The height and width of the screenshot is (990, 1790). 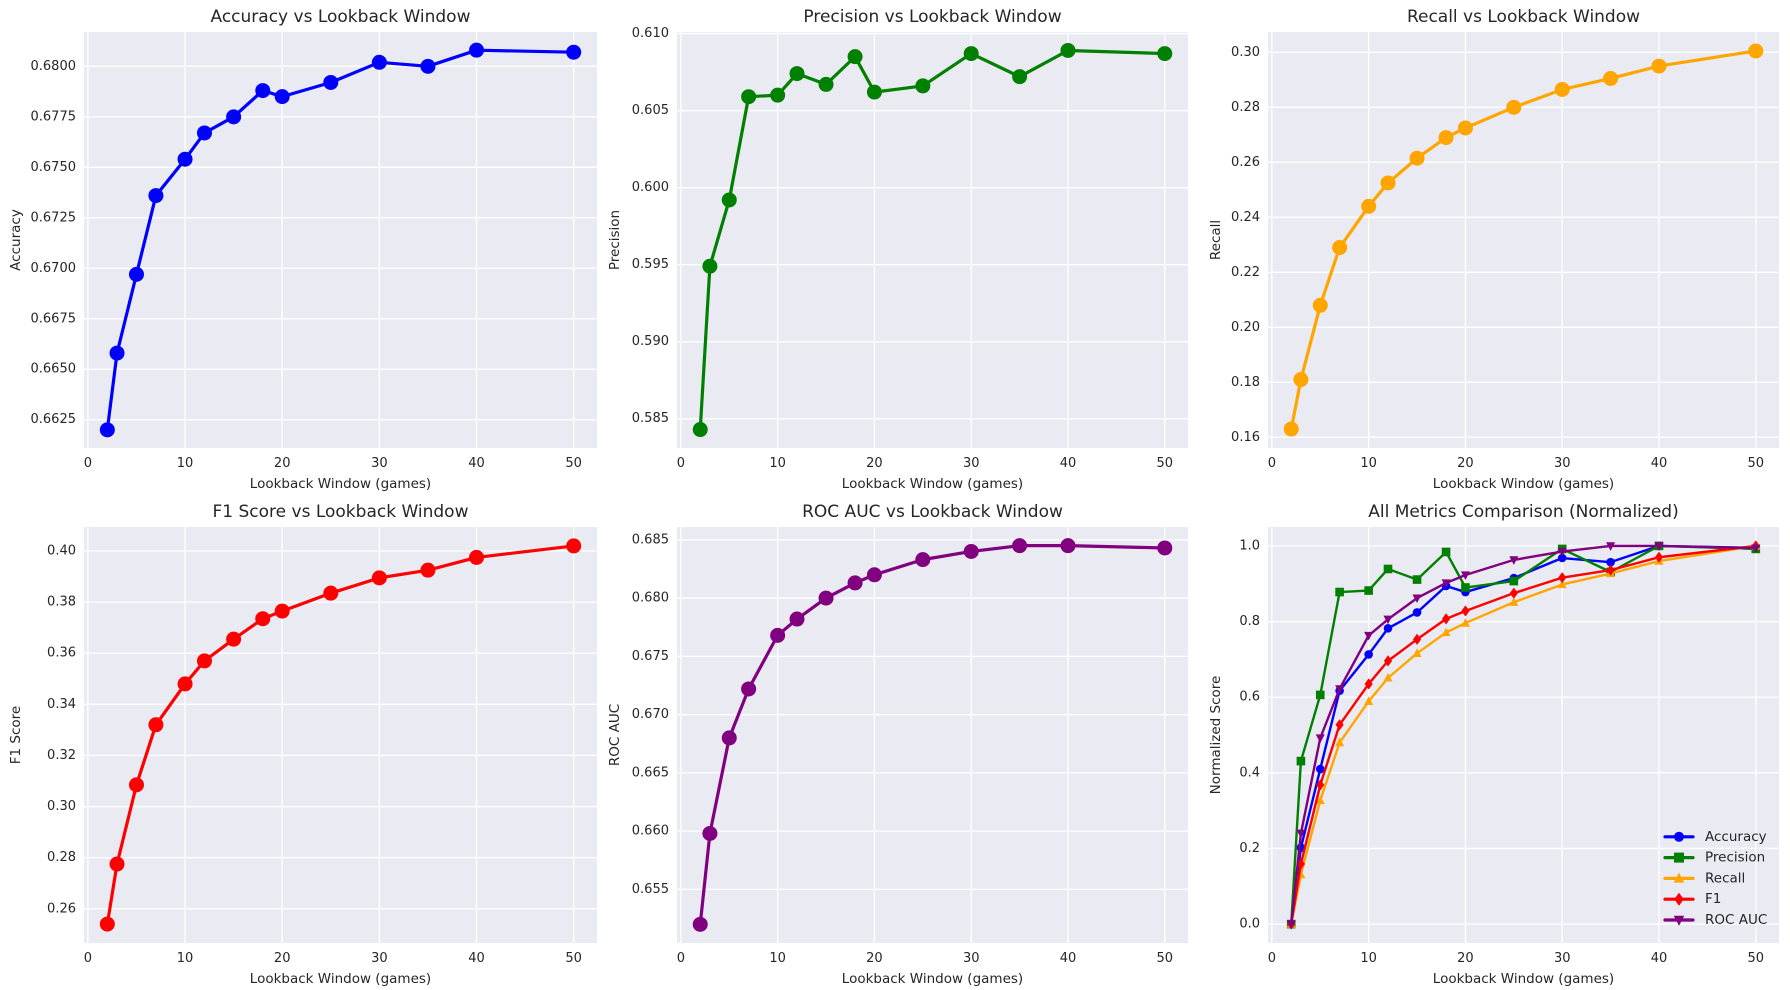 What do you see at coordinates (650, 33) in the screenshot?
I see `svg-text: 0.610` at bounding box center [650, 33].